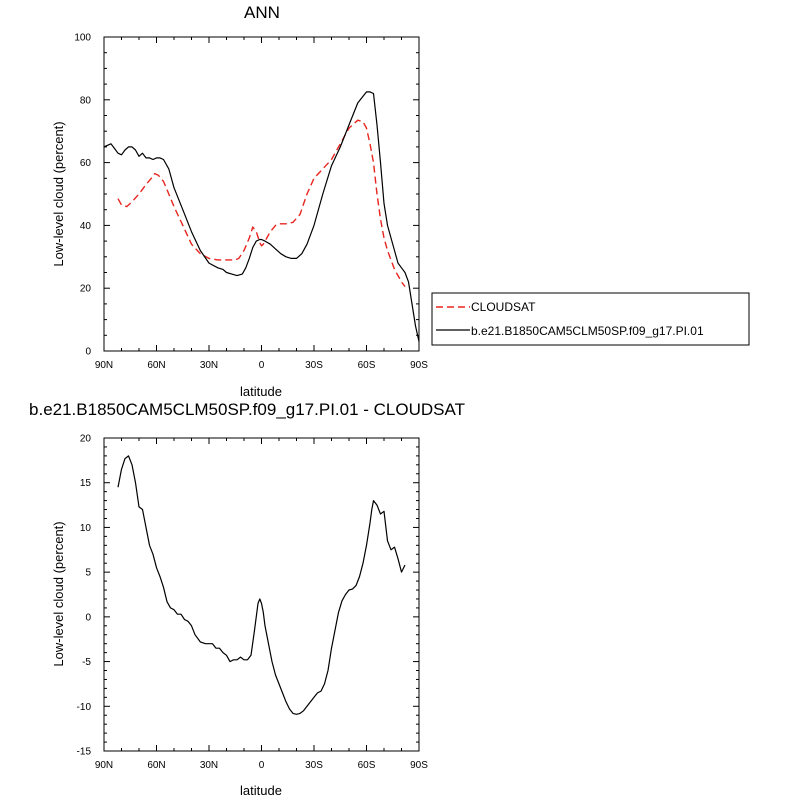  Describe the element at coordinates (84, 707) in the screenshot. I see `bottom-y-tick-label: -10` at that location.